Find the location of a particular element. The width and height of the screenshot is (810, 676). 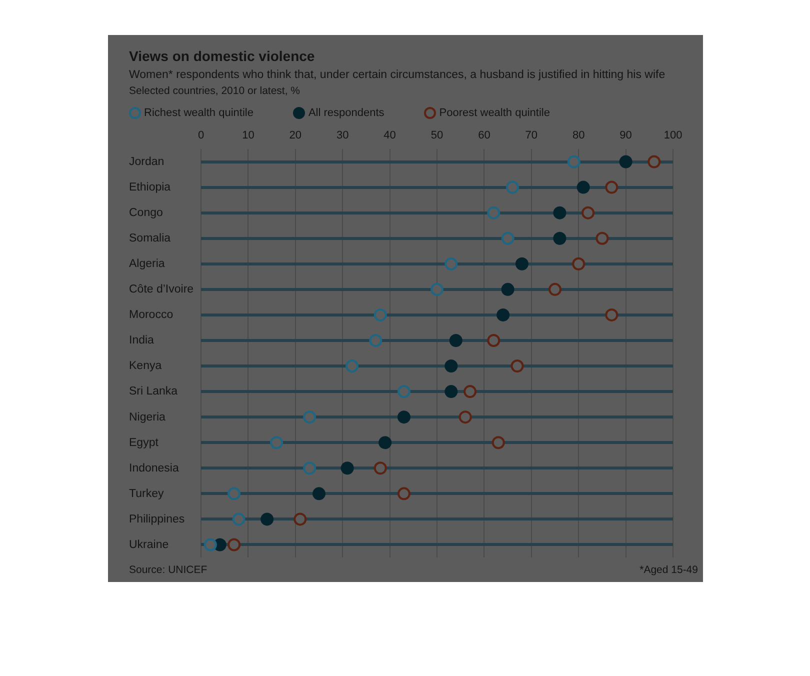

x-tick-label: 40 is located at coordinates (390, 135).